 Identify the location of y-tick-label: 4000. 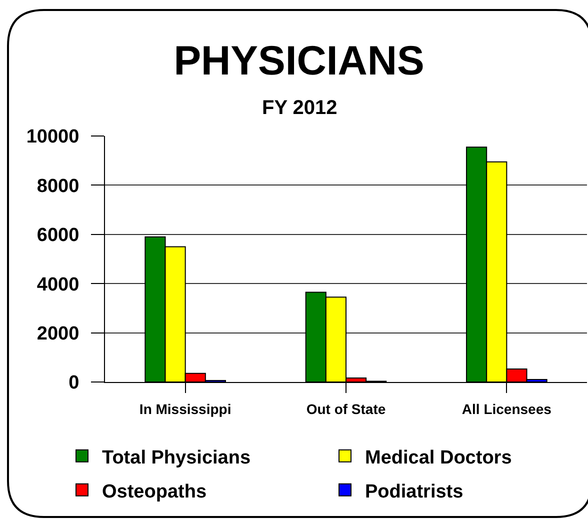
(58, 285).